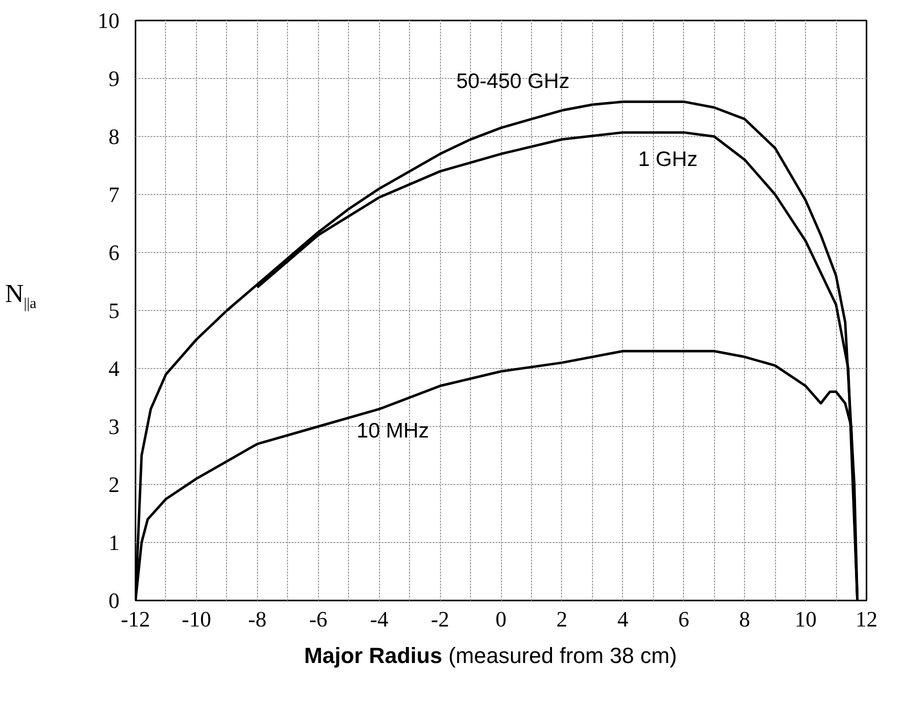  What do you see at coordinates (114, 542) in the screenshot?
I see `y-tick-label: 1` at bounding box center [114, 542].